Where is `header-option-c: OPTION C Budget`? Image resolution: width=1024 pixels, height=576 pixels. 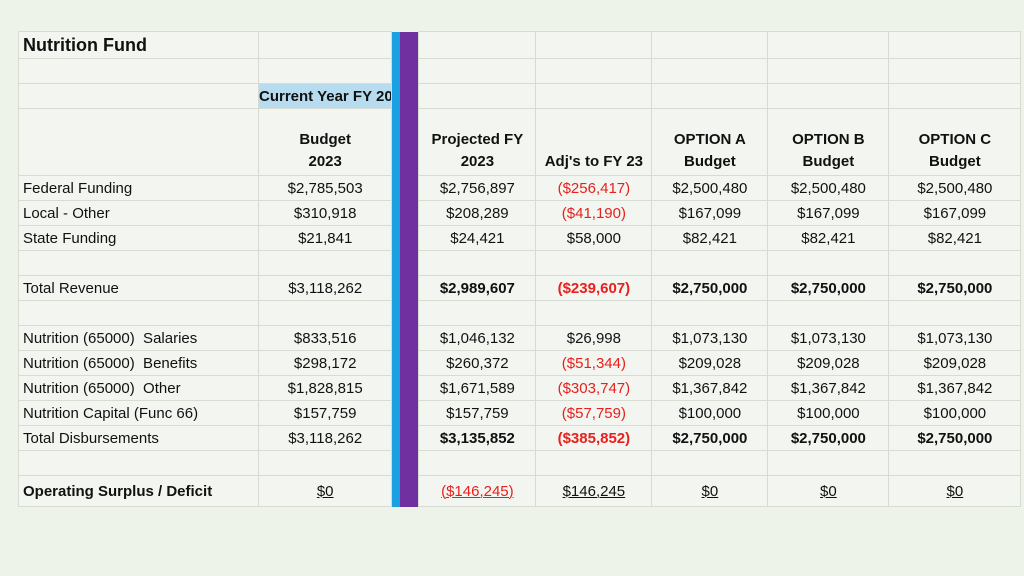
header-option-c: OPTION C Budget is located at coordinates (955, 142).